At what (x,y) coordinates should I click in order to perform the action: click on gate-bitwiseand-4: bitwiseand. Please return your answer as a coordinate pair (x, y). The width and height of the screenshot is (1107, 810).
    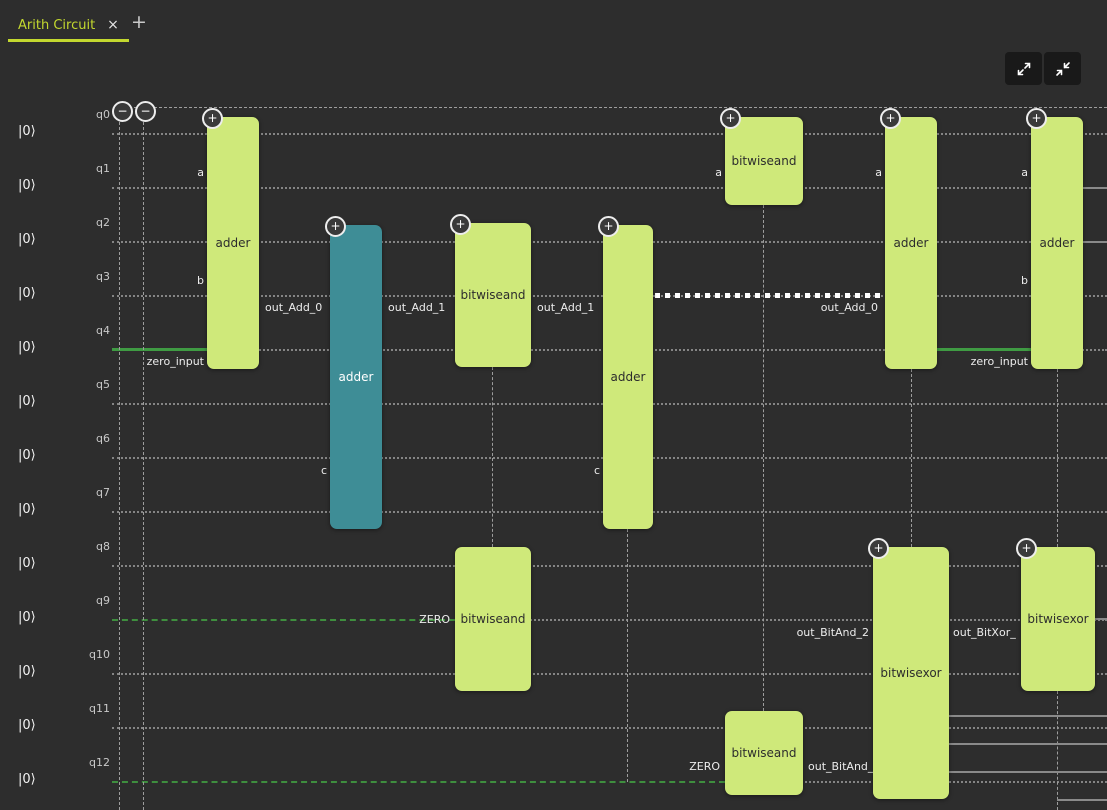
    Looking at the image, I should click on (764, 753).